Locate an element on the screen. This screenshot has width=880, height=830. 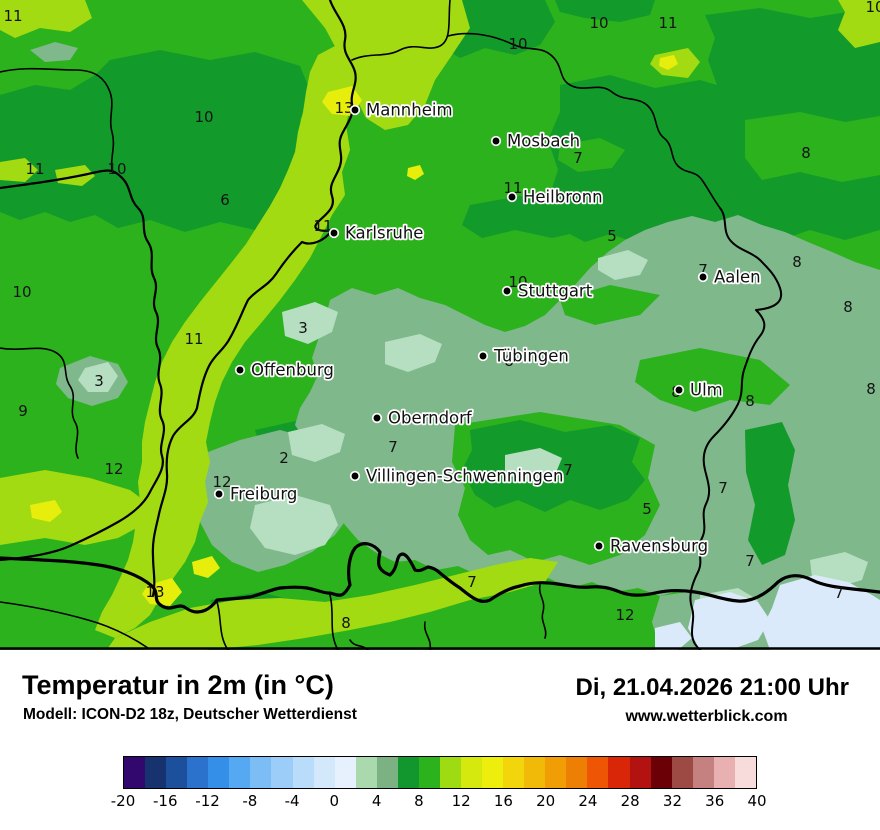
city-marker: Villingen-Schwenningen is located at coordinates (457, 476).